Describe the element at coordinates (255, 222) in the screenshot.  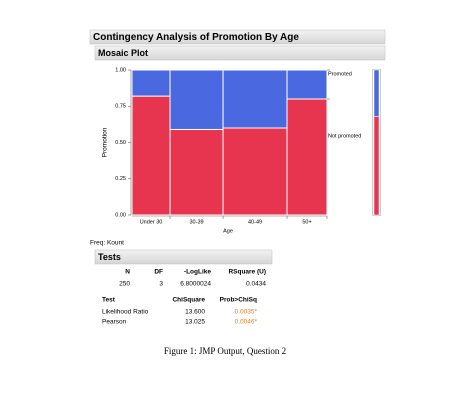
I see `x-tick-label: 40-49` at that location.